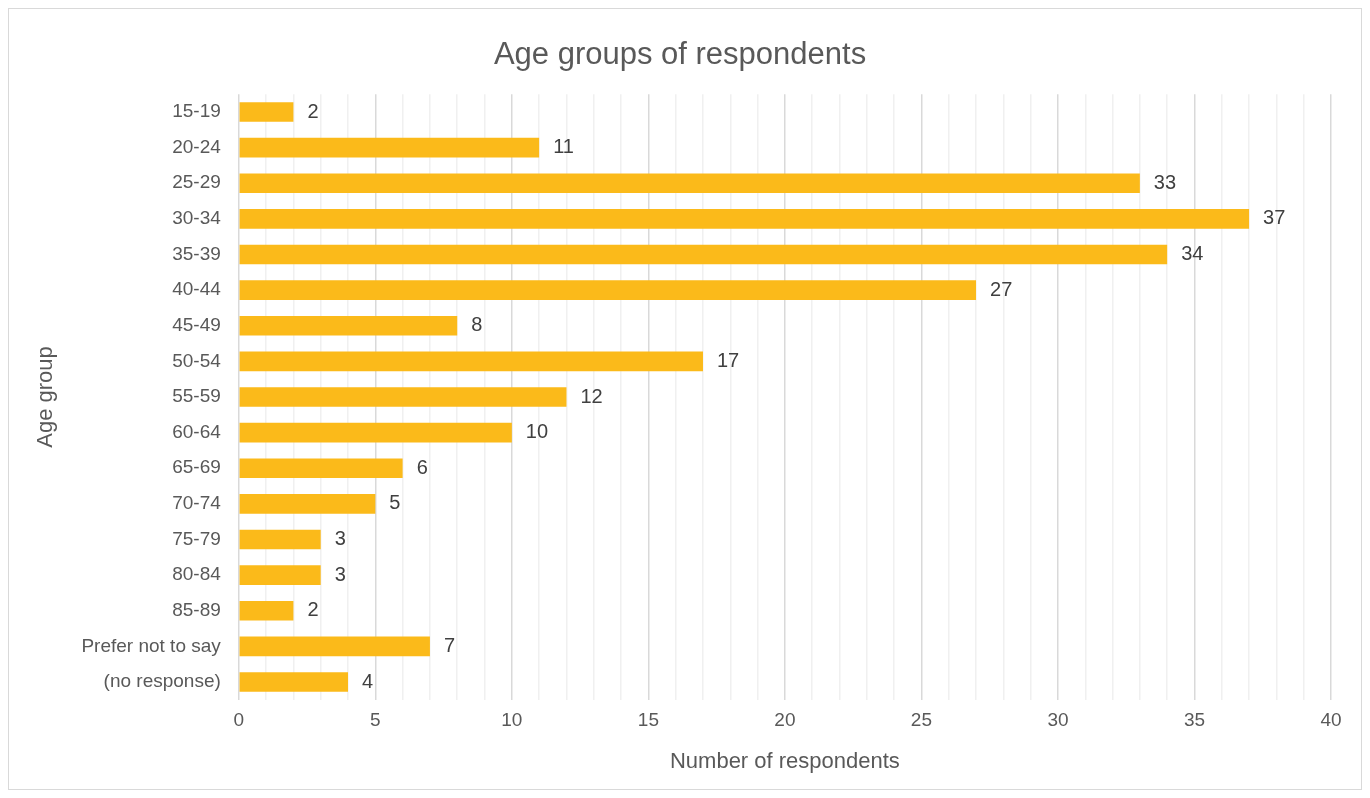 This screenshot has height=798, width=1370. I want to click on y-tick-label: 60-64, so click(197, 431).